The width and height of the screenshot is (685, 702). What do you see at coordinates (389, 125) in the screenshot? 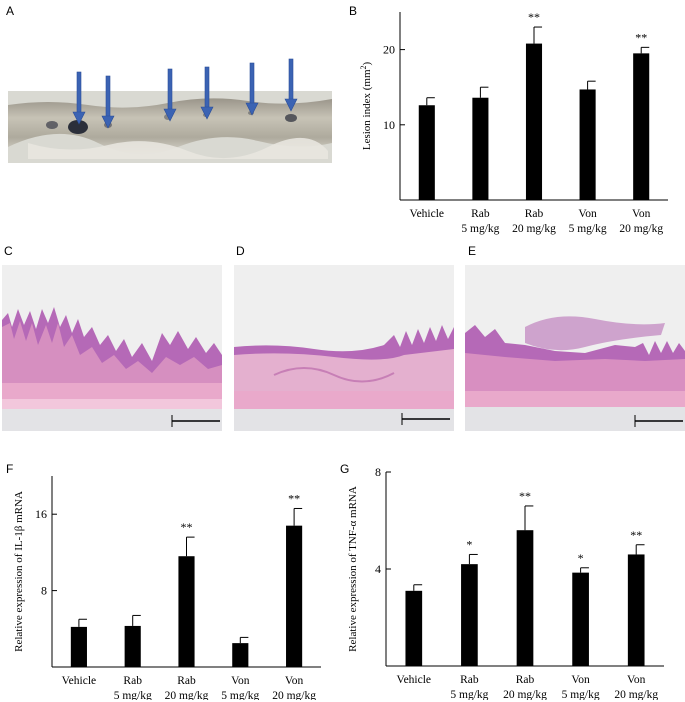
I see `y-tick-label: 10` at bounding box center [389, 125].